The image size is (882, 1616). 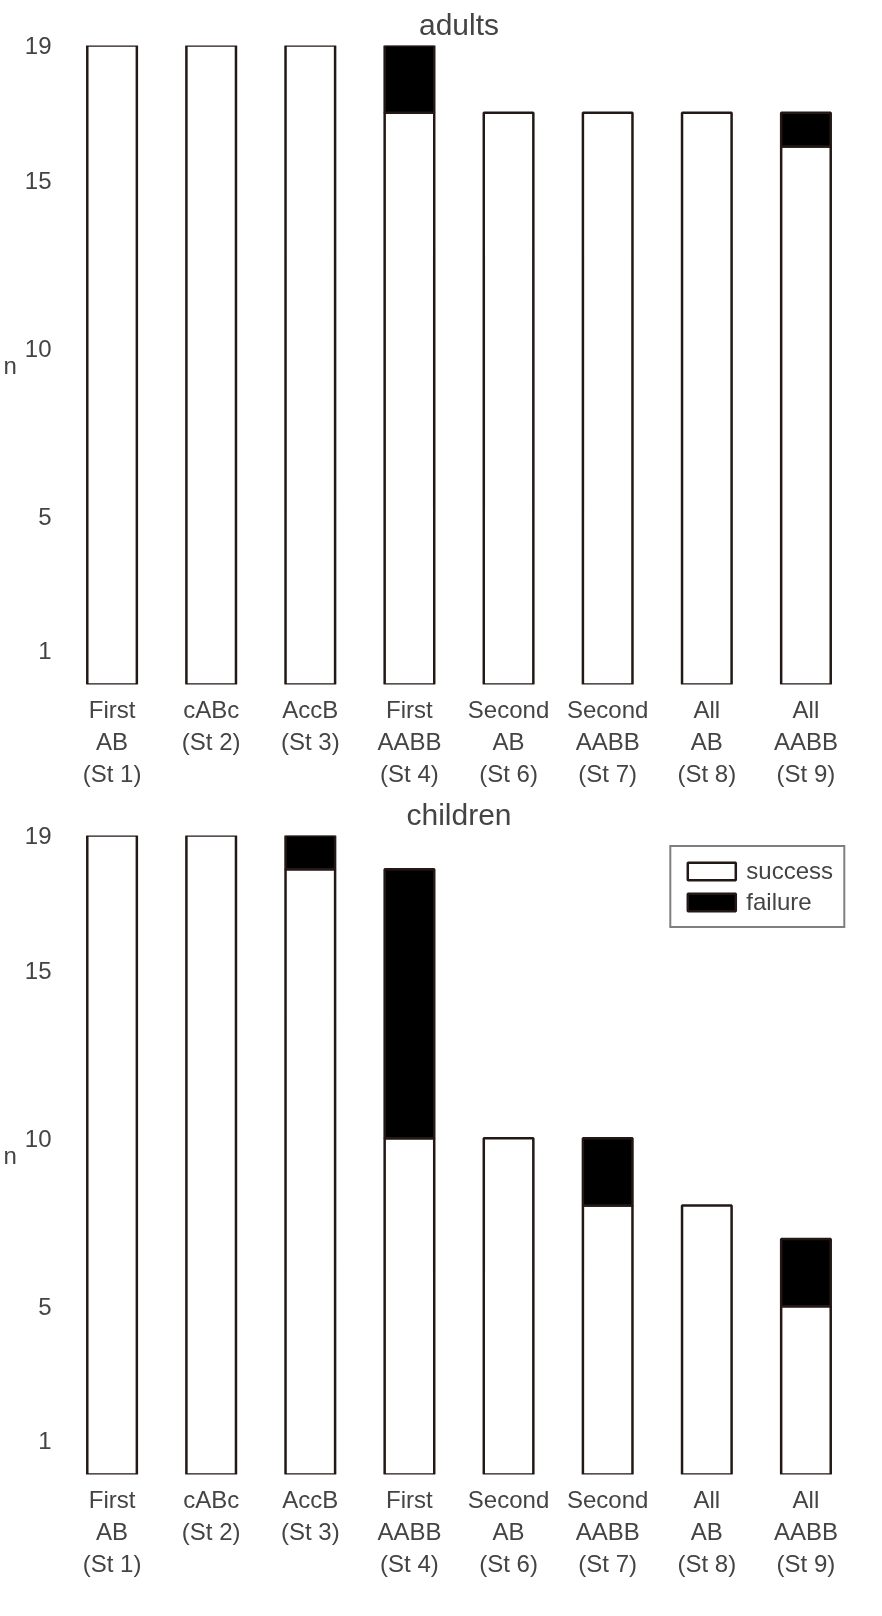 What do you see at coordinates (779, 902) in the screenshot?
I see `legend-label: failure` at bounding box center [779, 902].